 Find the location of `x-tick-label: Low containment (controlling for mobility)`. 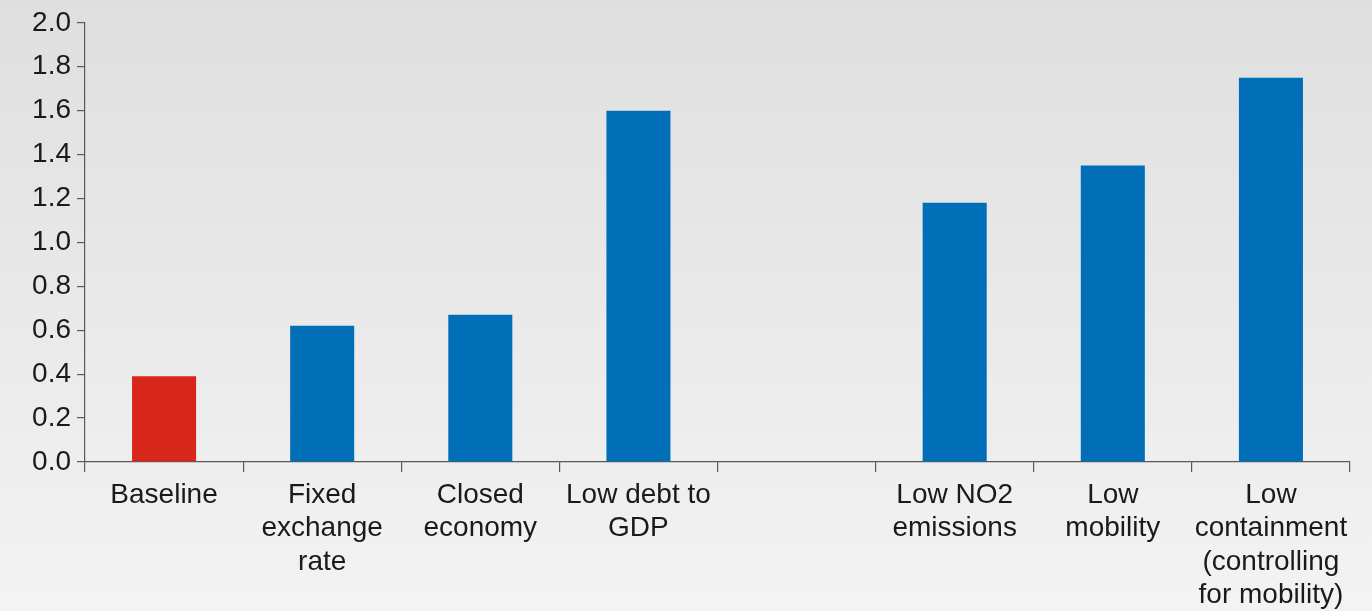

x-tick-label: Low containment (controlling for mobility) is located at coordinates (1271, 543).